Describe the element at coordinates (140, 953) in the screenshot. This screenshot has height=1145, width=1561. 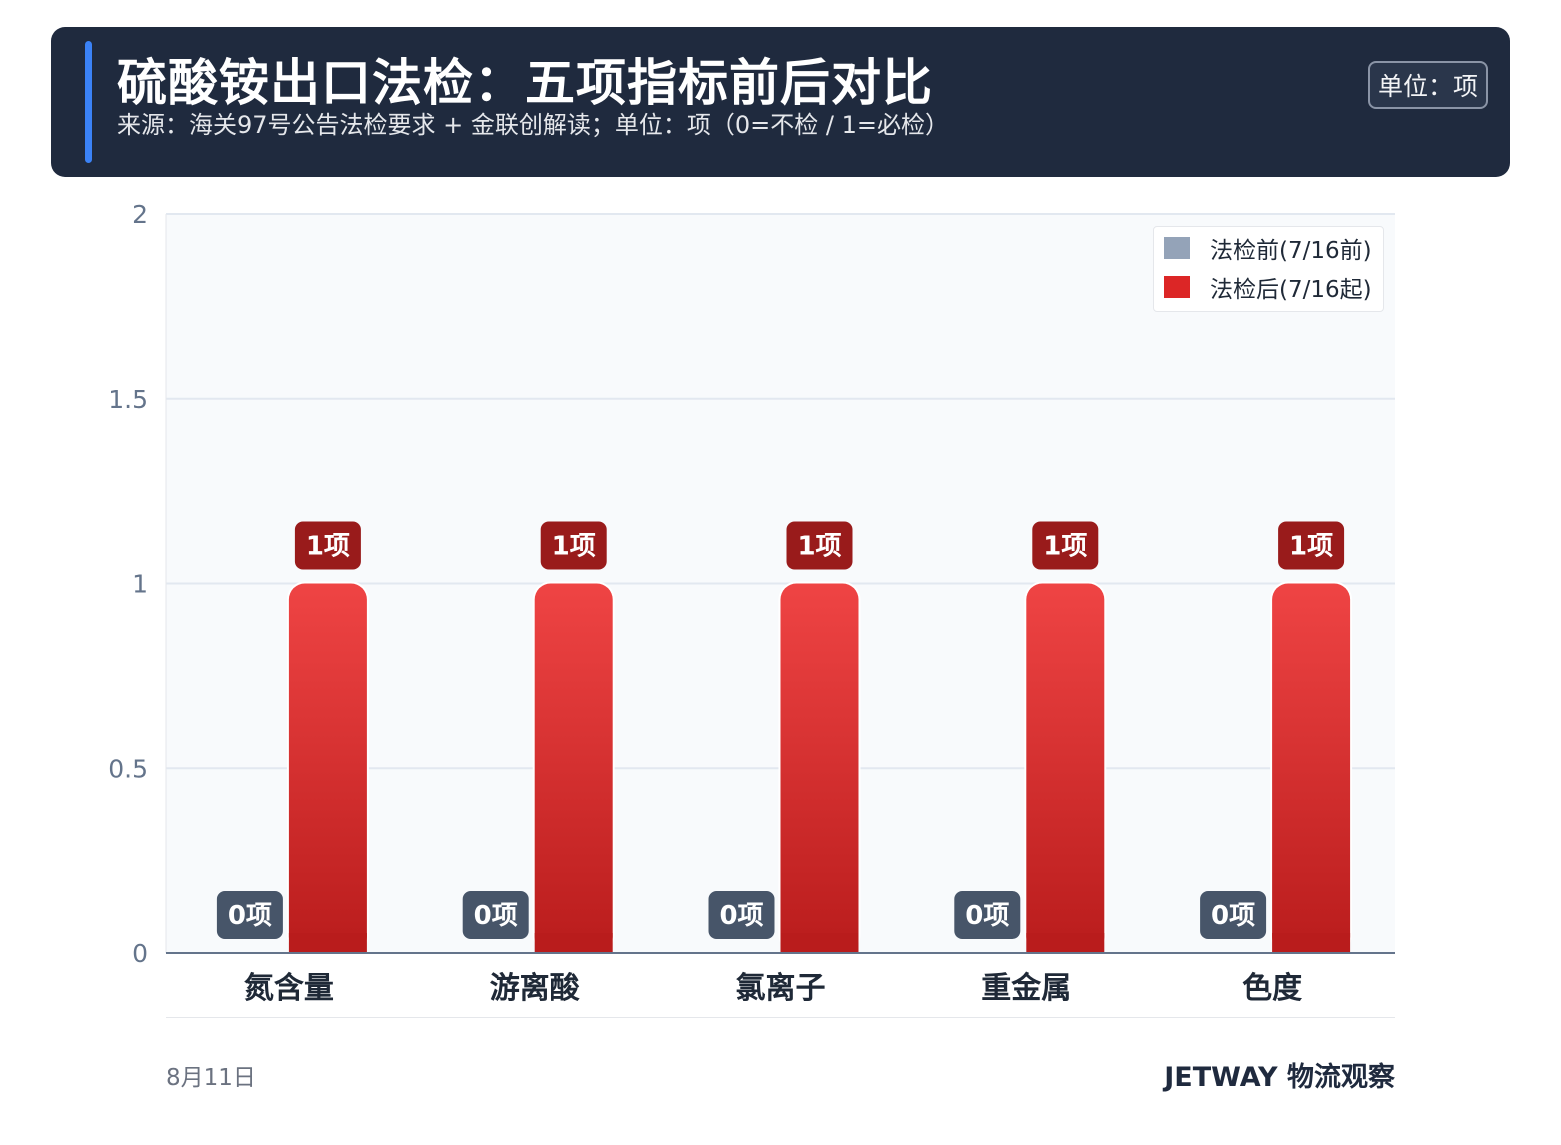
I see `y-tick-label: 0` at that location.